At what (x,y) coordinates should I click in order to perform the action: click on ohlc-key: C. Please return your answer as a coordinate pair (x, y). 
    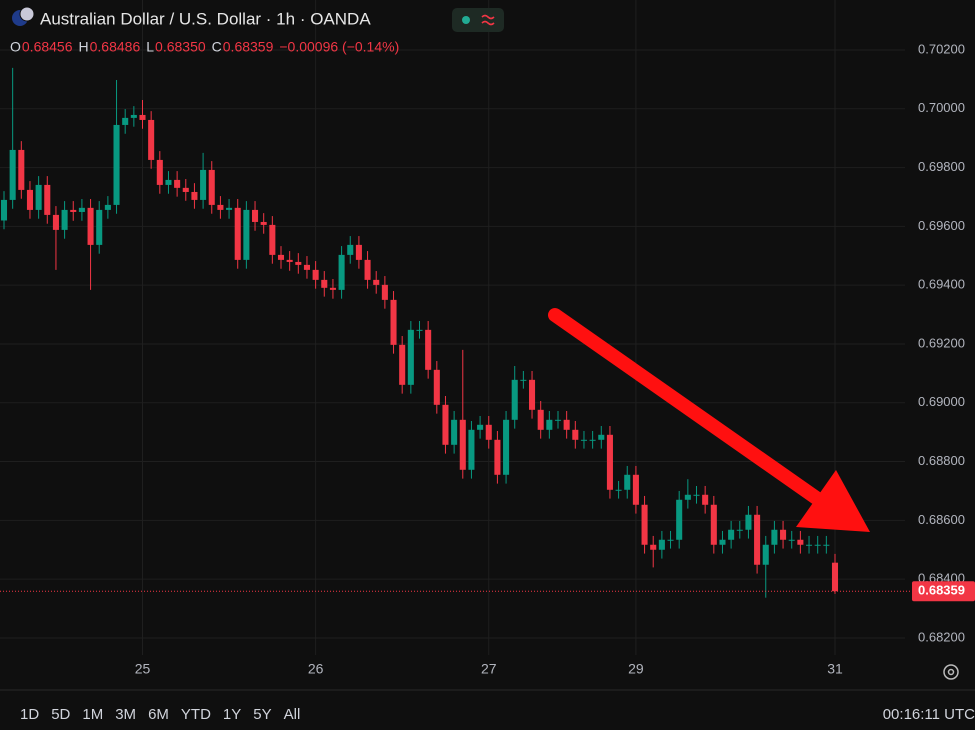
    Looking at the image, I should click on (217, 47).